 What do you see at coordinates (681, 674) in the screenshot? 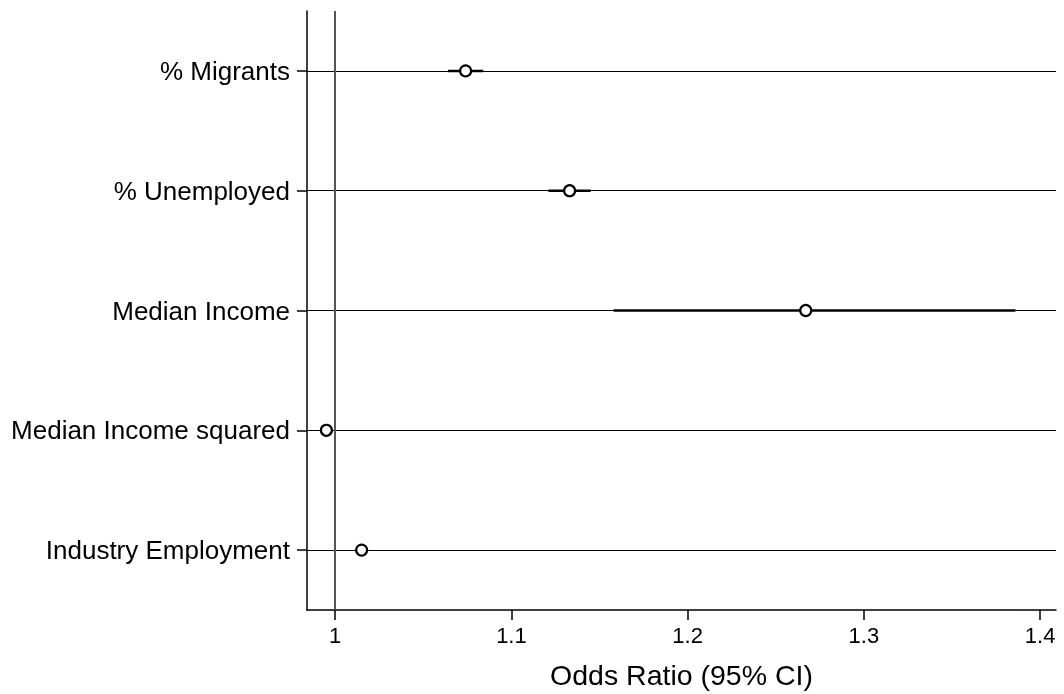
I see `x-axis-title: Odds Ratio (95% CI)` at bounding box center [681, 674].